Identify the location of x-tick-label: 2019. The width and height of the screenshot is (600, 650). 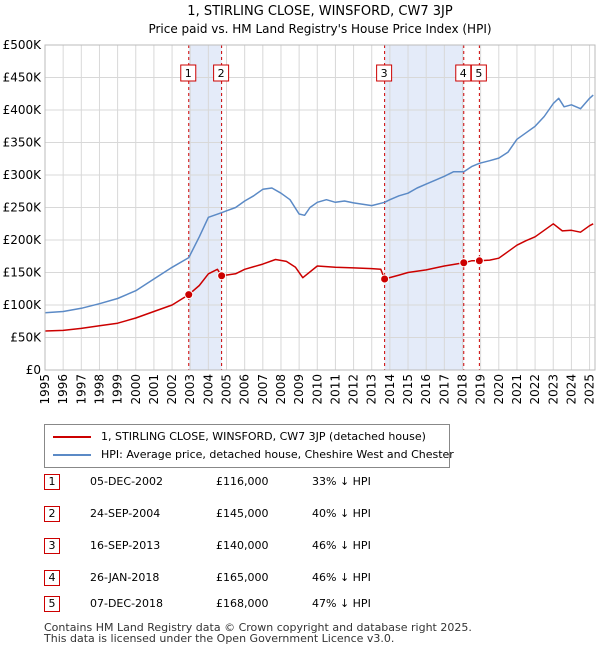
(481, 389).